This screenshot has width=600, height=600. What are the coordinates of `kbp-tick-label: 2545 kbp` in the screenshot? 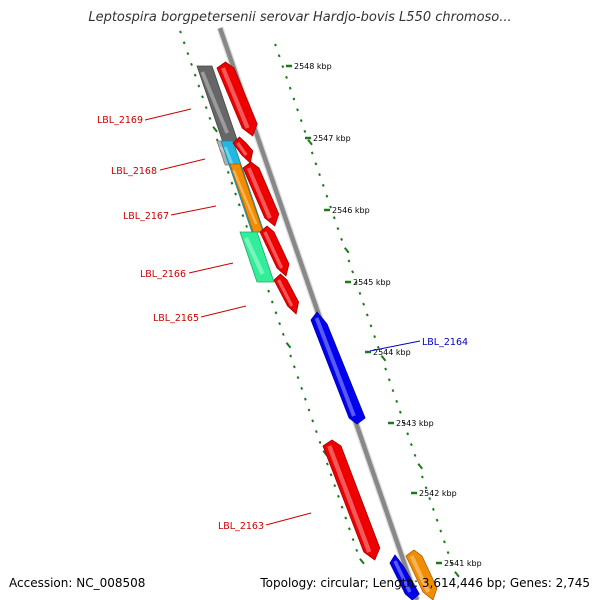 It's located at (372, 282).